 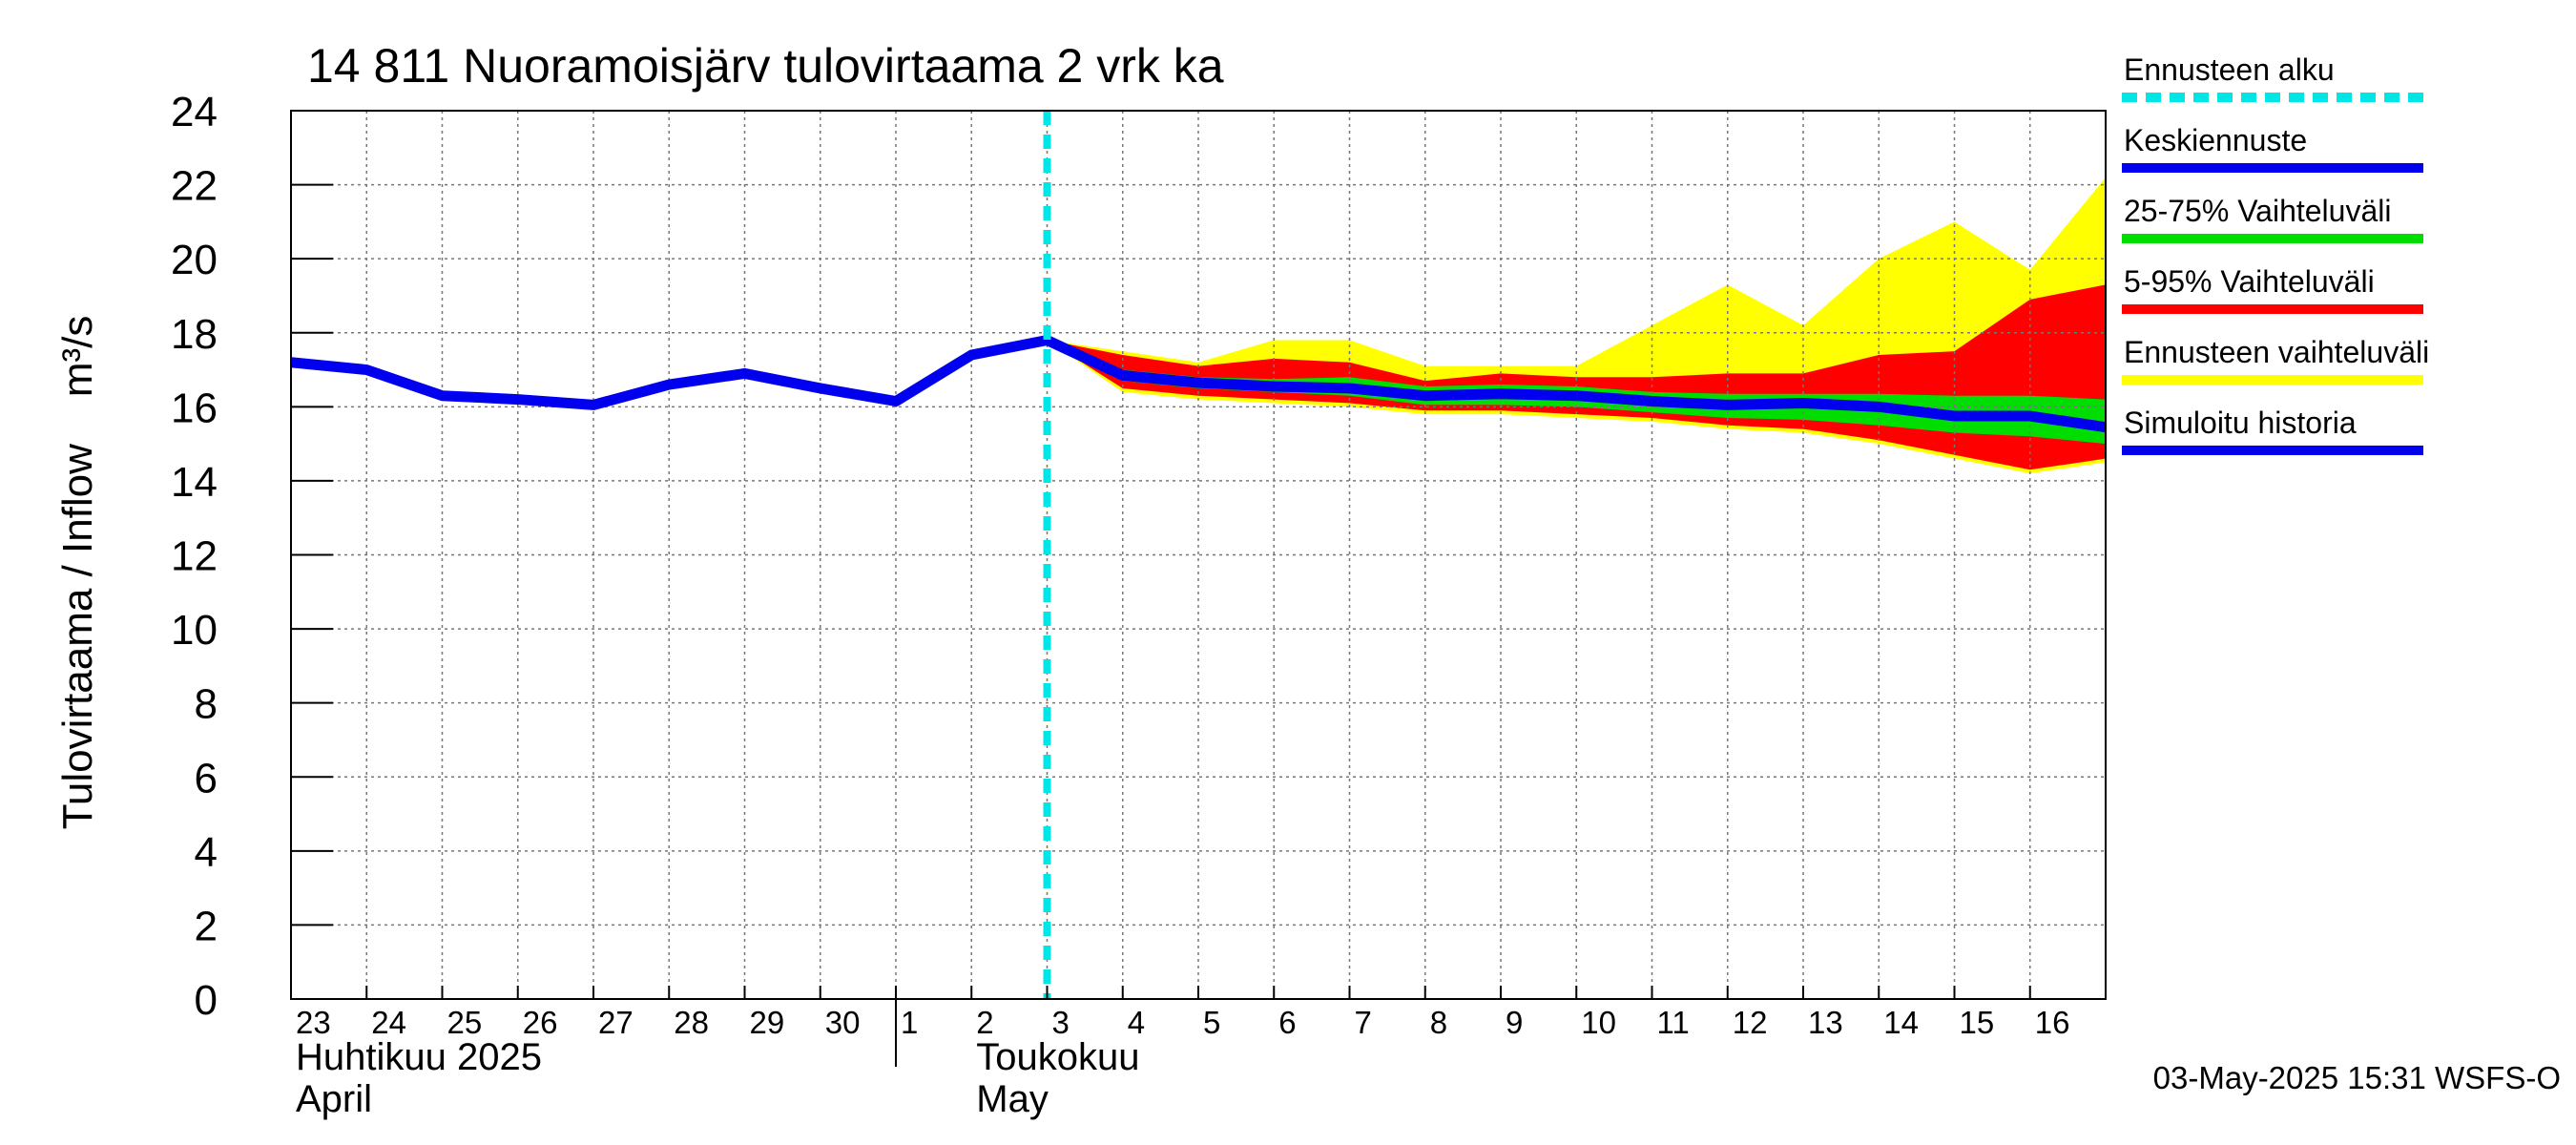 What do you see at coordinates (1514, 1022) in the screenshot?
I see `x-tick-label: 9` at bounding box center [1514, 1022].